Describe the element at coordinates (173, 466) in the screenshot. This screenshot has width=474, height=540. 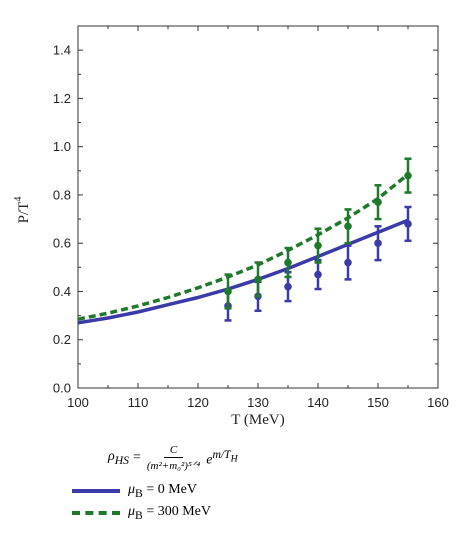
I see `formula-denominator: (m²+m₀²)⁵ᐟ⁴` at that location.